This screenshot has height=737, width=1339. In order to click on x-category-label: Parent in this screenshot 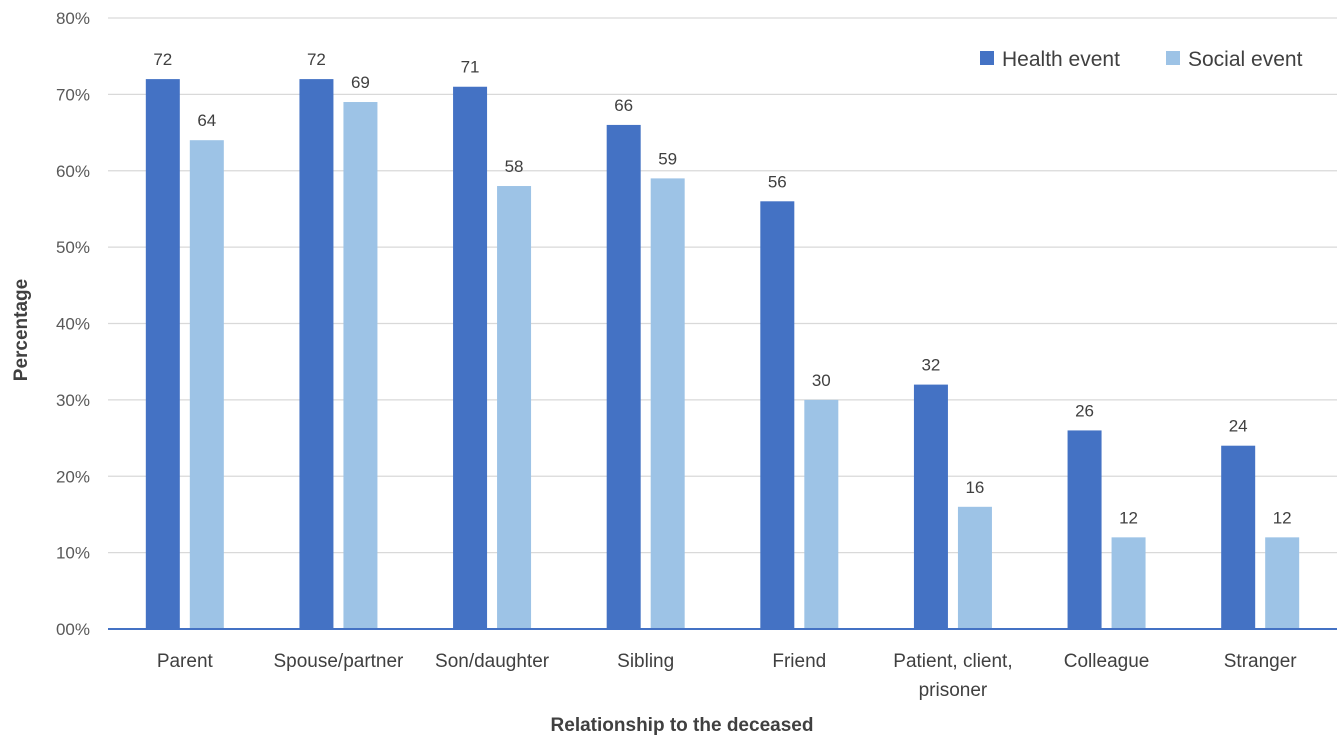, I will do `click(185, 661)`.